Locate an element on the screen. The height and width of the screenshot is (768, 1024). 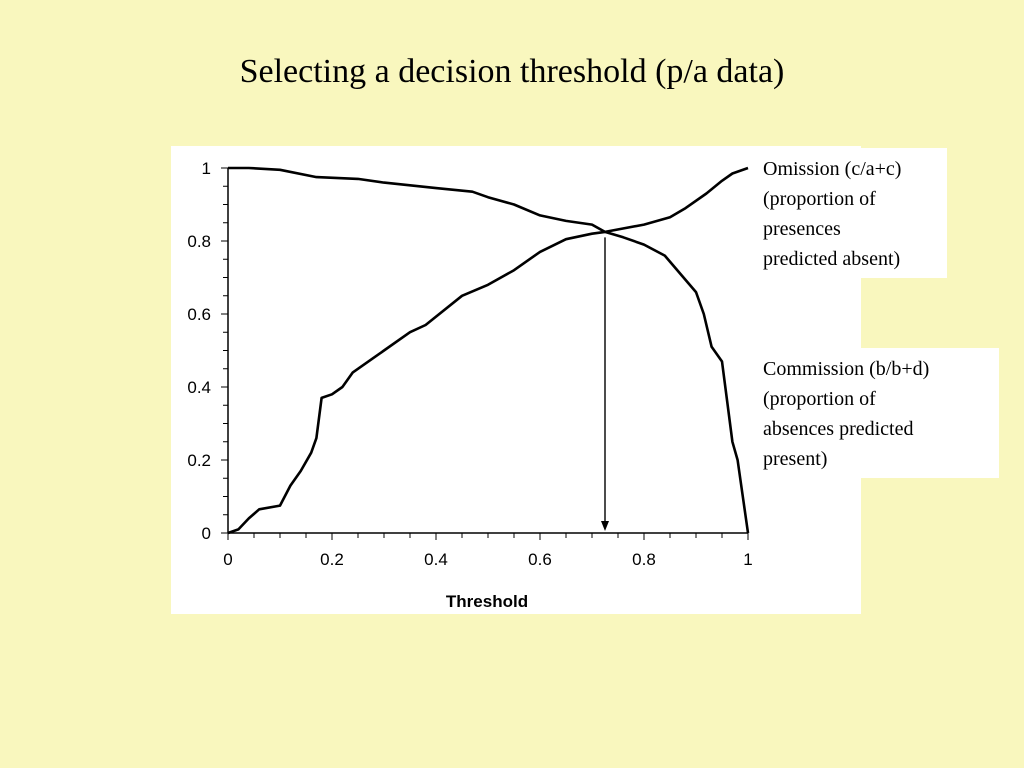
x-tick-label: 1 is located at coordinates (747, 559).